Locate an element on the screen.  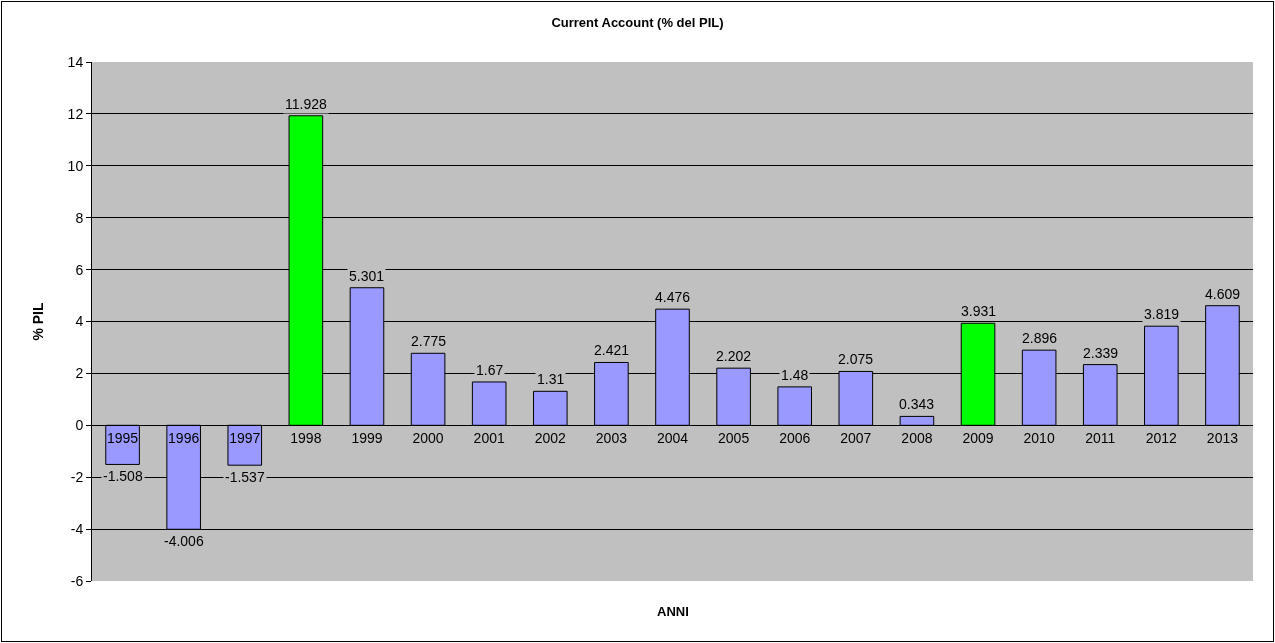
data-label: 1.31 is located at coordinates (551, 379).